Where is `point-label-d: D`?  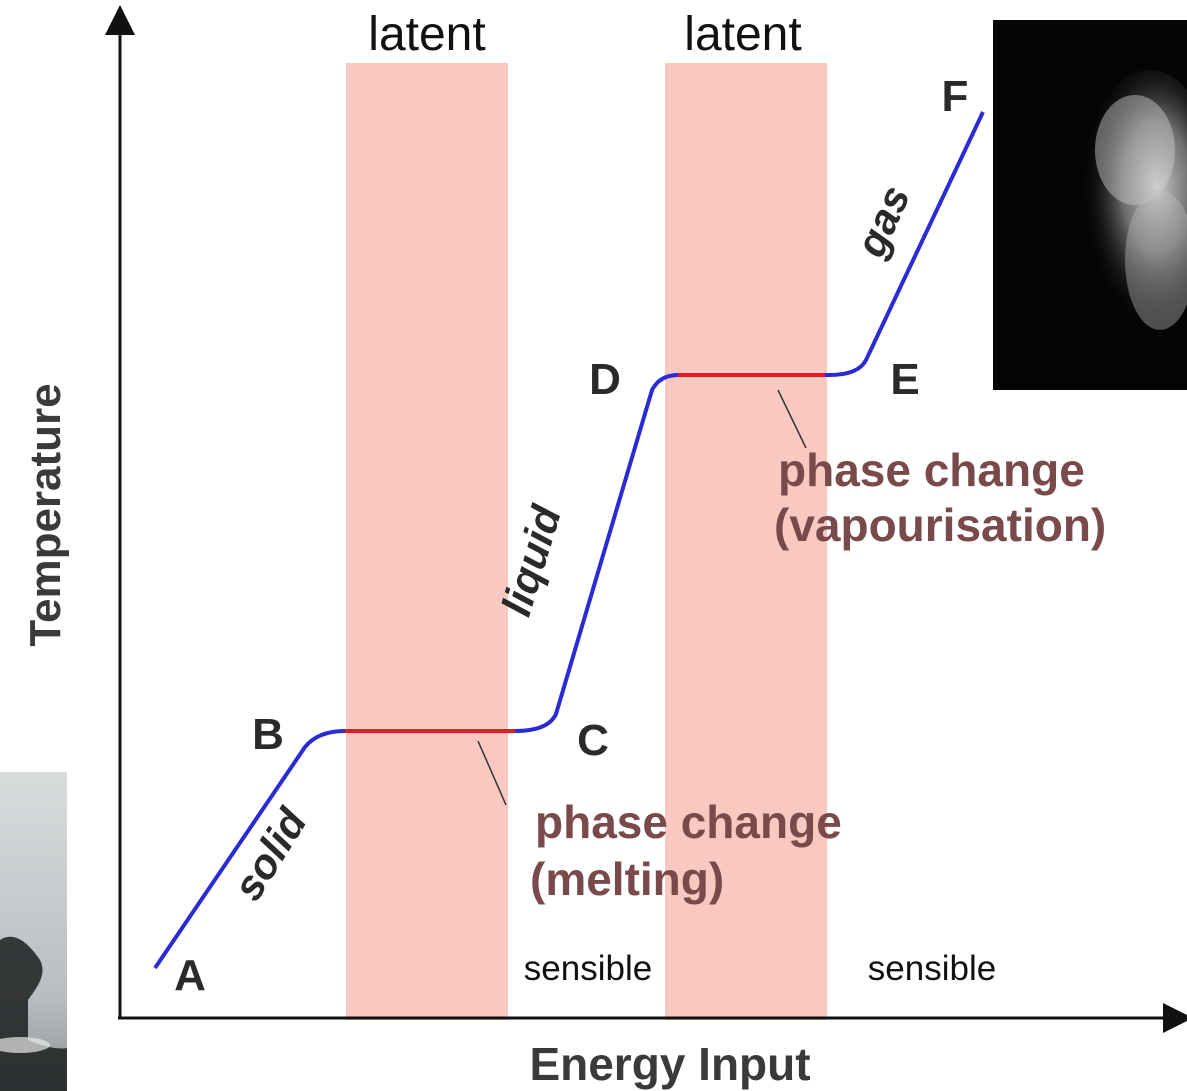
point-label-d: D is located at coordinates (605, 379).